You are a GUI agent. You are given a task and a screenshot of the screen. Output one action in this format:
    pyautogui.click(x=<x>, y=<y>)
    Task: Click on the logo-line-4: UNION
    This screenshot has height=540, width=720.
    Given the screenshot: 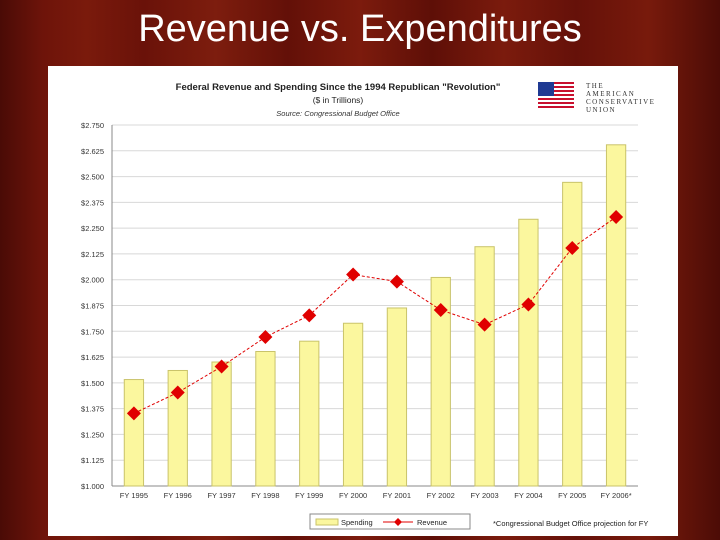 What is the action you would take?
    pyautogui.click(x=601, y=110)
    